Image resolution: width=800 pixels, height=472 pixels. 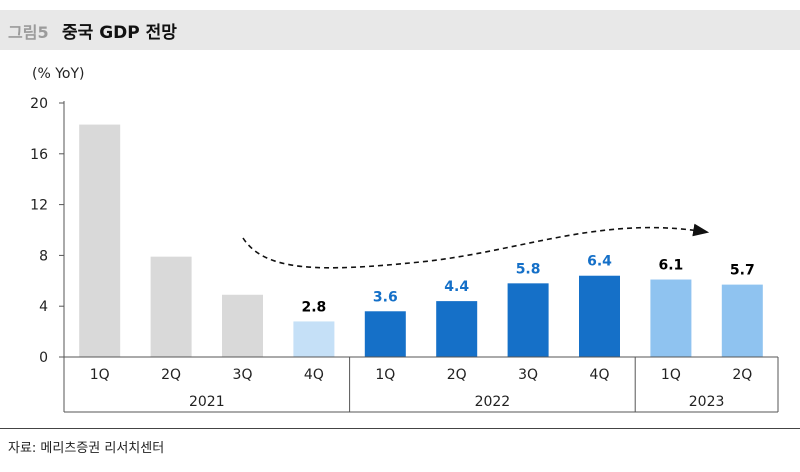 What do you see at coordinates (599, 262) in the screenshot?
I see `data-label: 6.4` at bounding box center [599, 262].